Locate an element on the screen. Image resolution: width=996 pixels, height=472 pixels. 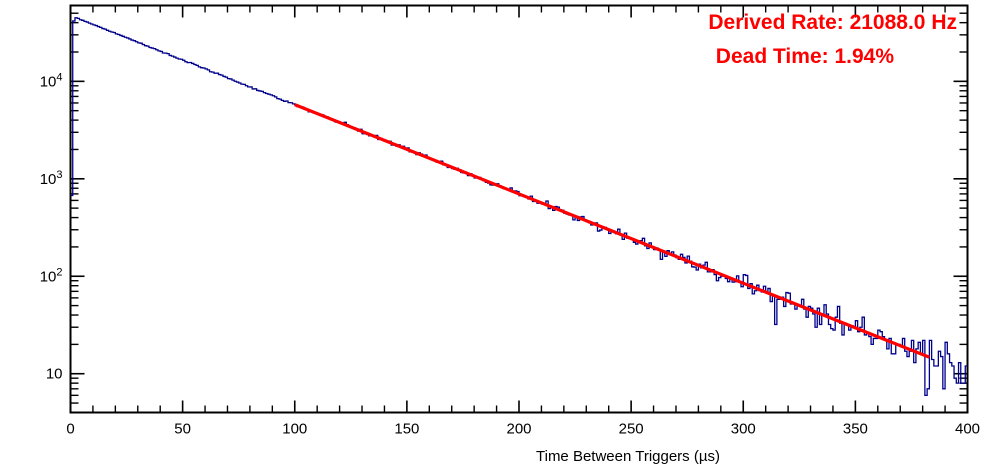
y-tick-label: 10² is located at coordinates (51, 275).